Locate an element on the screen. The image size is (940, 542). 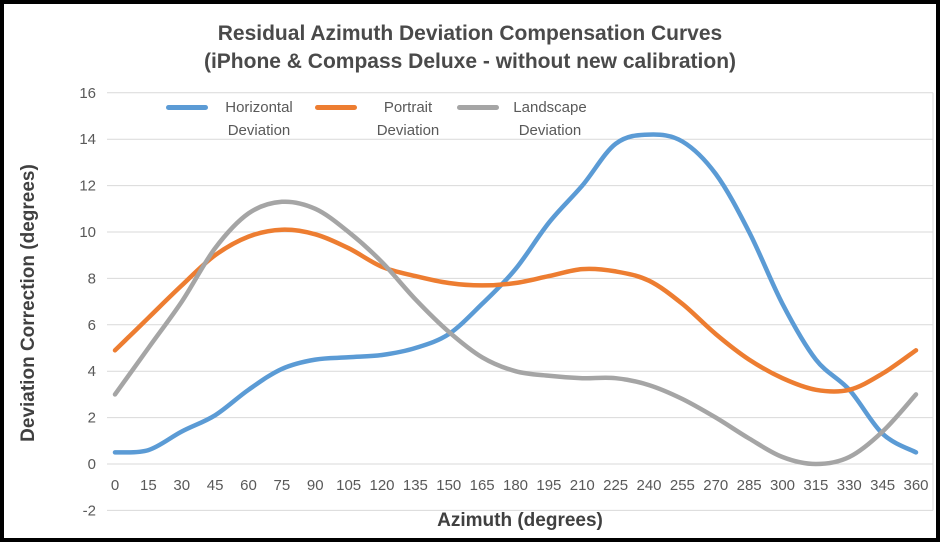
y-tick-label: 16 is located at coordinates (87, 93).